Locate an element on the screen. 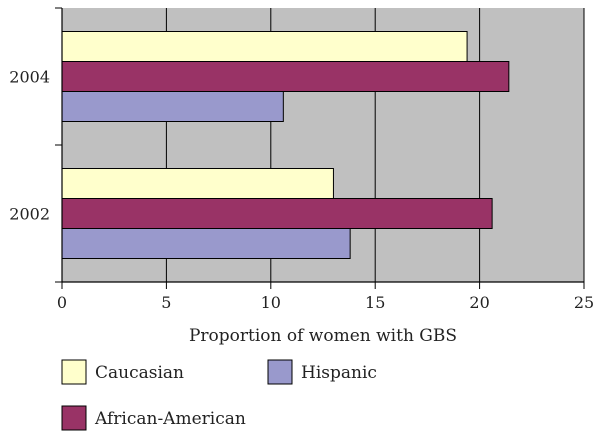 Image resolution: width=597 pixels, height=442 pixels. bar-caucasian-2002 is located at coordinates (197, 183).